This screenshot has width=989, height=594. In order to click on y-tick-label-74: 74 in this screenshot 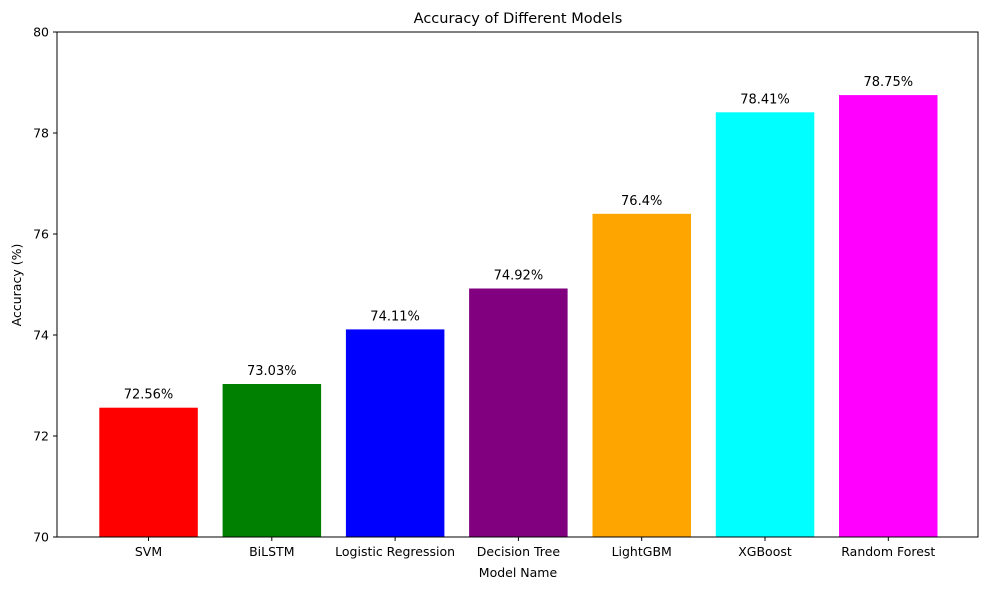, I will do `click(41, 335)`.